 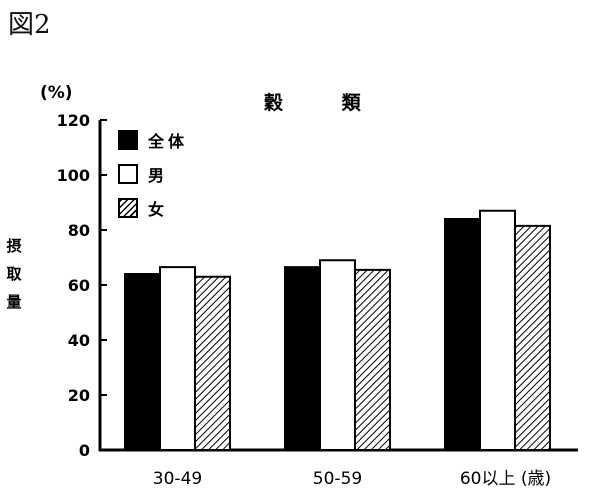 What do you see at coordinates (128, 208) in the screenshot?
I see `legend-swatch-female` at bounding box center [128, 208].